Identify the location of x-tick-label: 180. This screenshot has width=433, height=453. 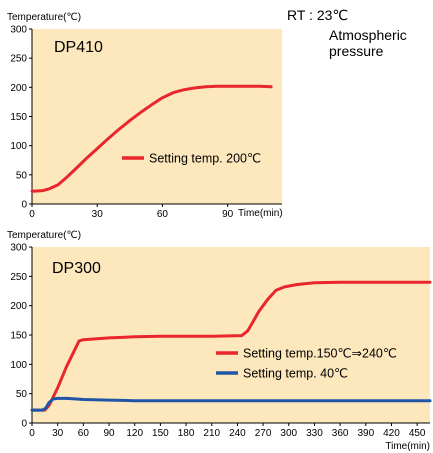
(186, 433).